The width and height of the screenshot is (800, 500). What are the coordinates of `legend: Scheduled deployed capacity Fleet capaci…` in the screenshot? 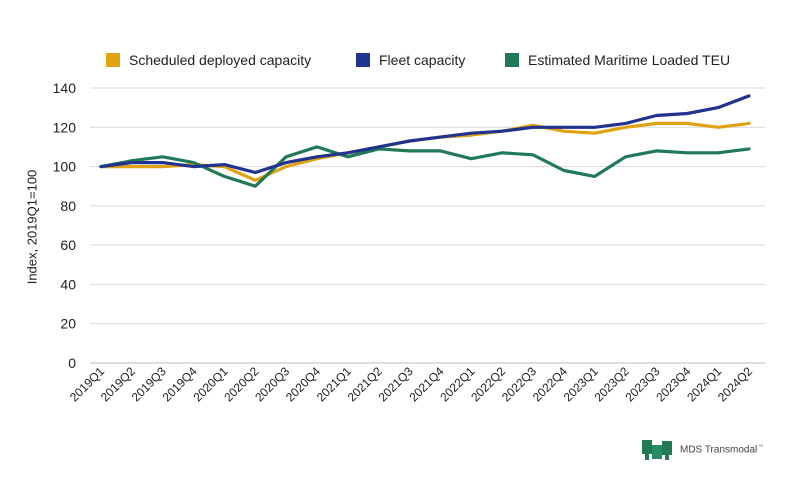 It's located at (400, 64).